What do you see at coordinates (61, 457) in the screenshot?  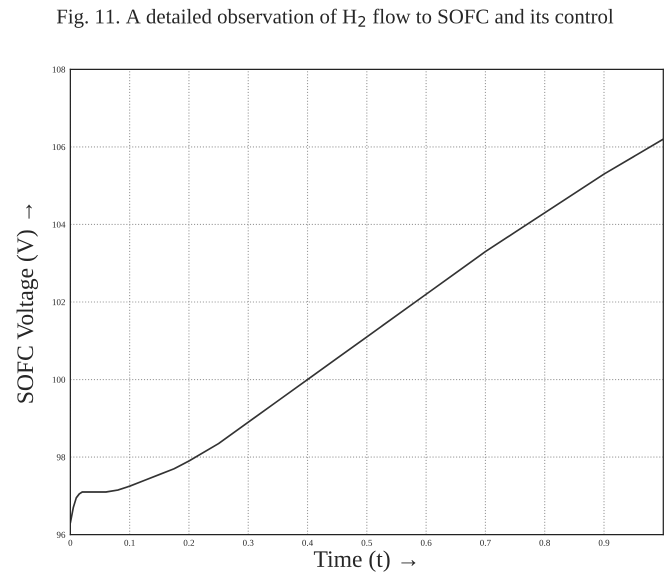 I see `y-tick-label: 98` at bounding box center [61, 457].